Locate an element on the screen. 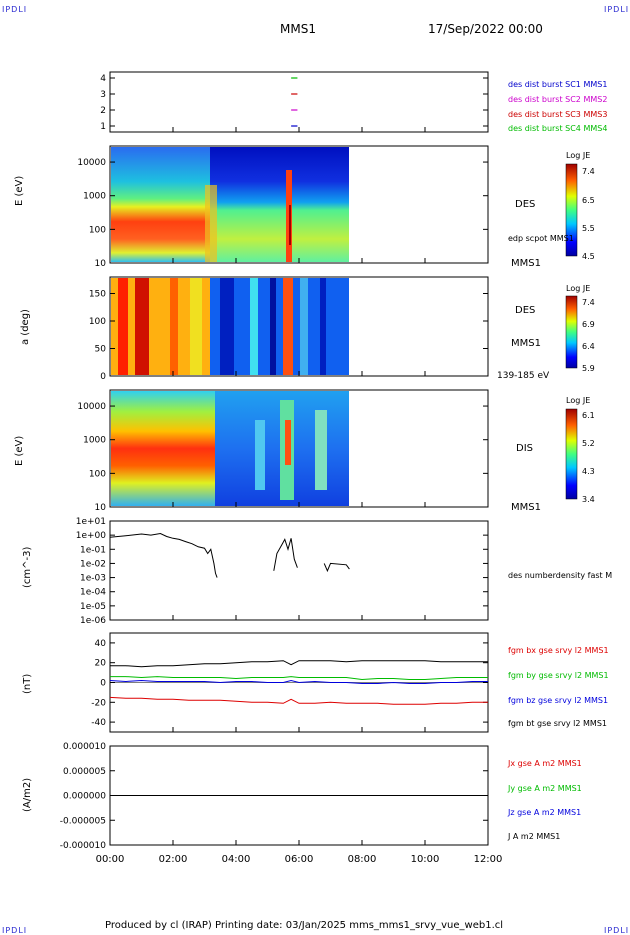 The image size is (630, 935). dis-cb-tick: 6.1 is located at coordinates (588, 415).